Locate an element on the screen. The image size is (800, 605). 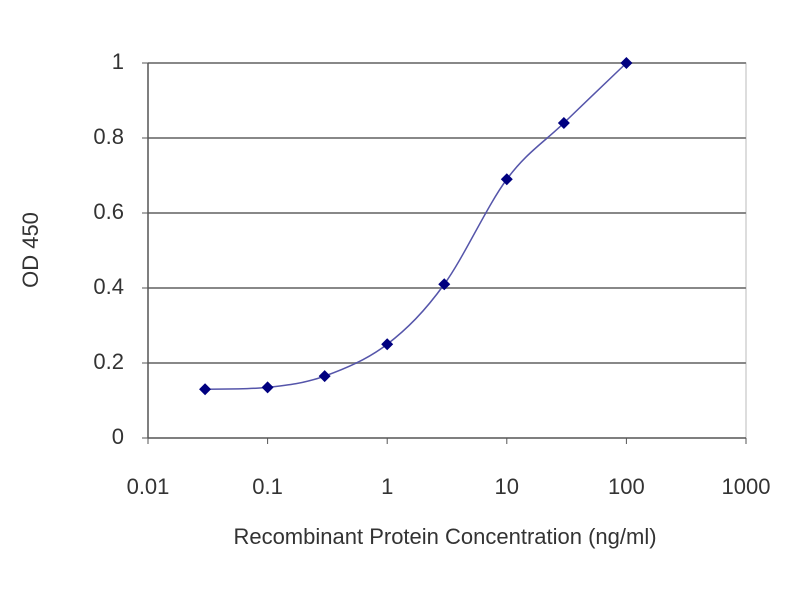
y-axis-label: OD 450 is located at coordinates (30, 250).